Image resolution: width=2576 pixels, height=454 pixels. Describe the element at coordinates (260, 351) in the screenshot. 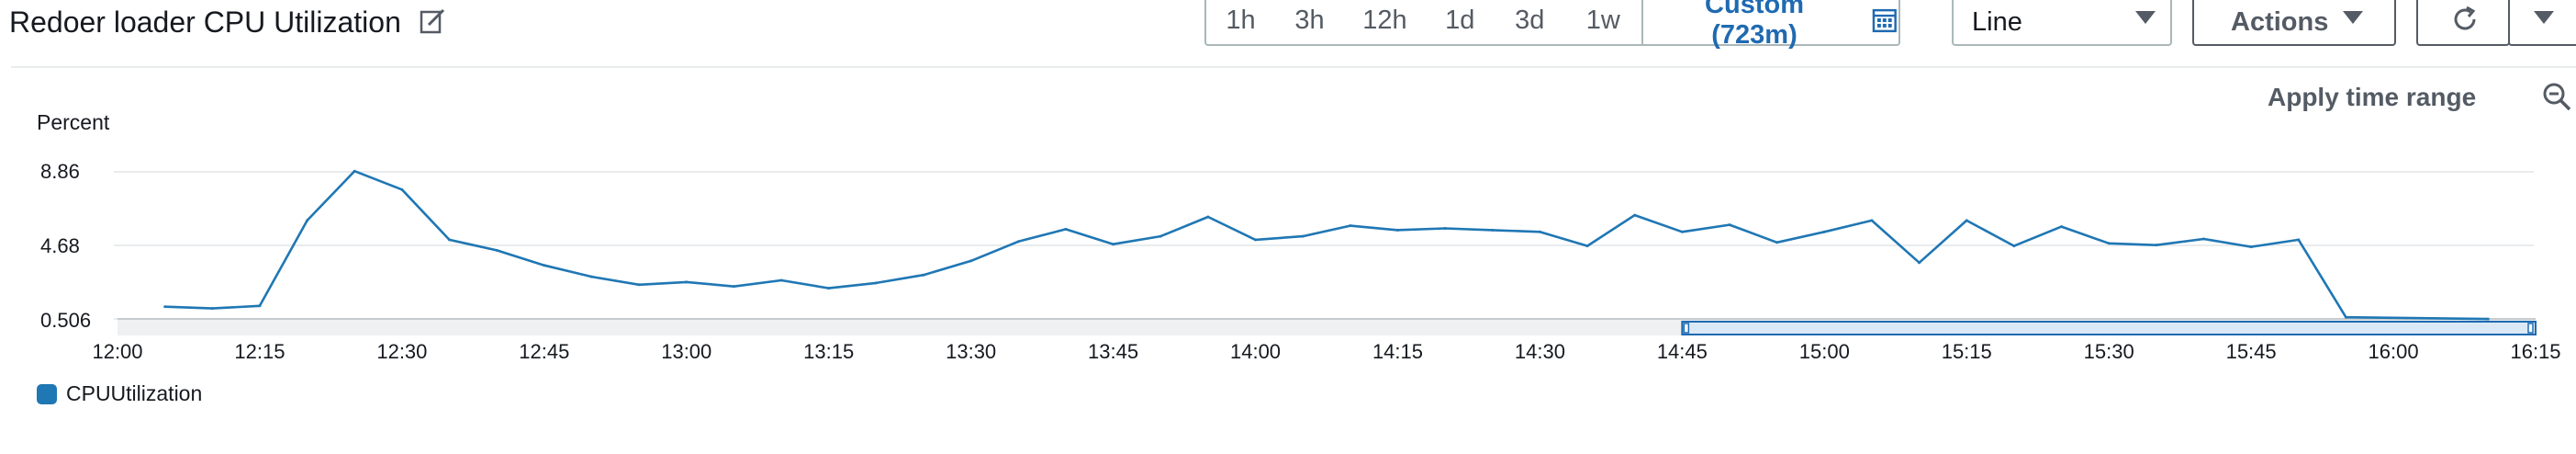

I see `x-tick-label: 12:15` at that location.